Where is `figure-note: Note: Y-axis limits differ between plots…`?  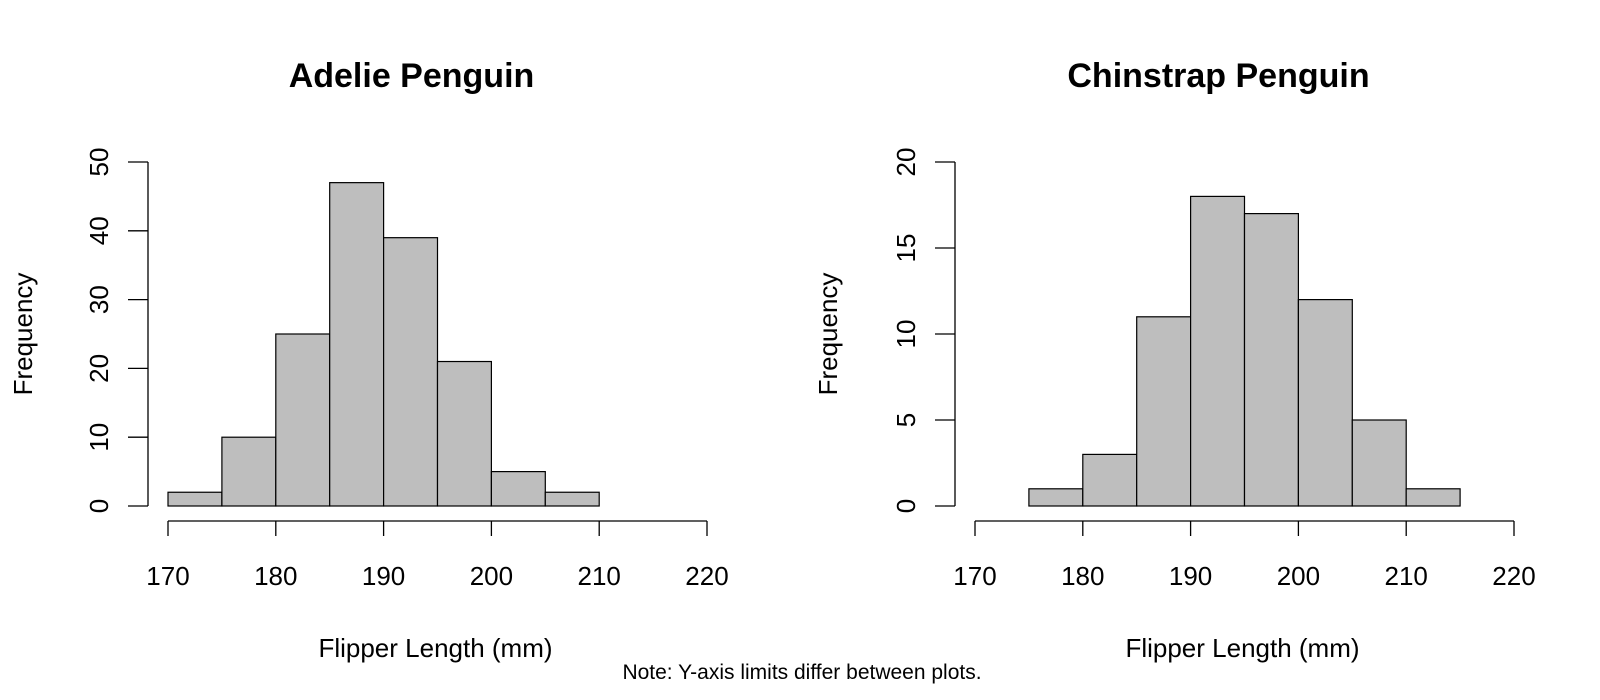
figure-note: Note: Y-axis limits differ between plots… is located at coordinates (801, 672).